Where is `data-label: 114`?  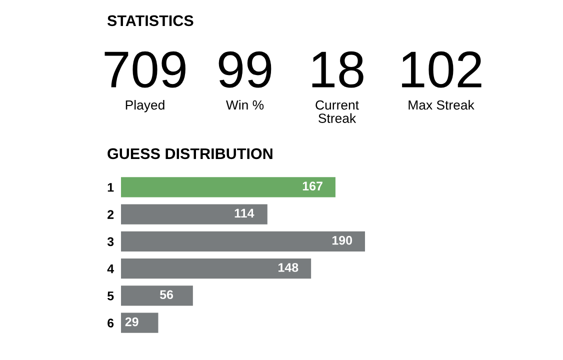
data-label: 114 is located at coordinates (244, 213).